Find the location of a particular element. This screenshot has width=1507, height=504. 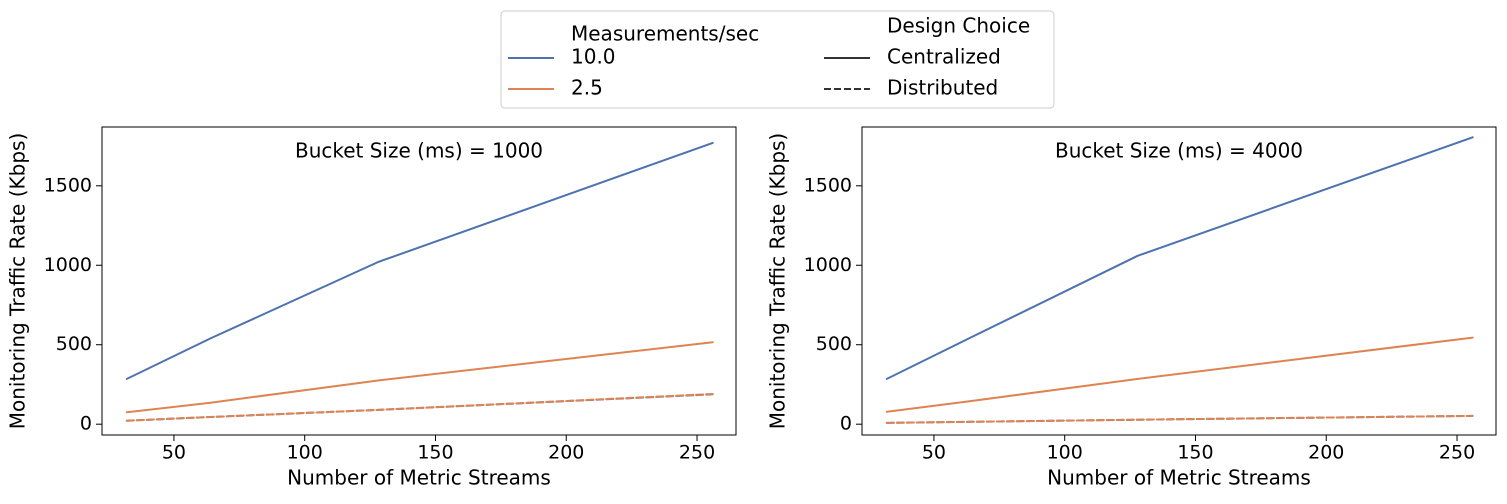

legend-hue-label-1: 2.5 is located at coordinates (587, 88).